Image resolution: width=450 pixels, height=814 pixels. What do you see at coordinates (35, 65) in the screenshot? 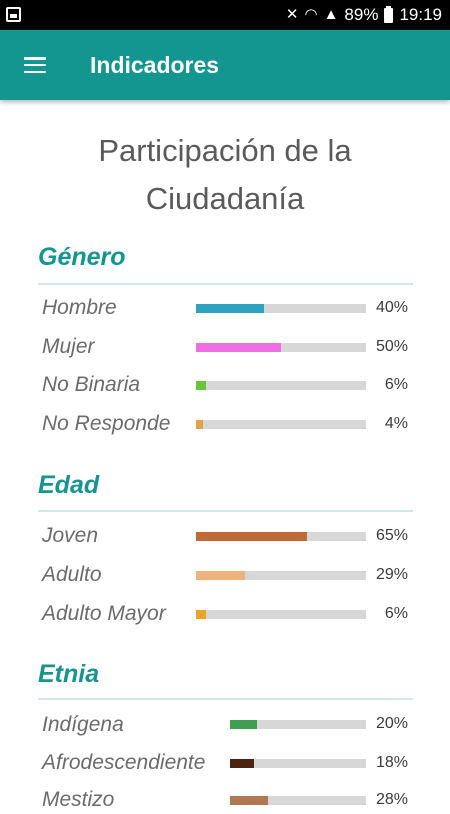
I see `hamburger-menu-icon` at bounding box center [35, 65].